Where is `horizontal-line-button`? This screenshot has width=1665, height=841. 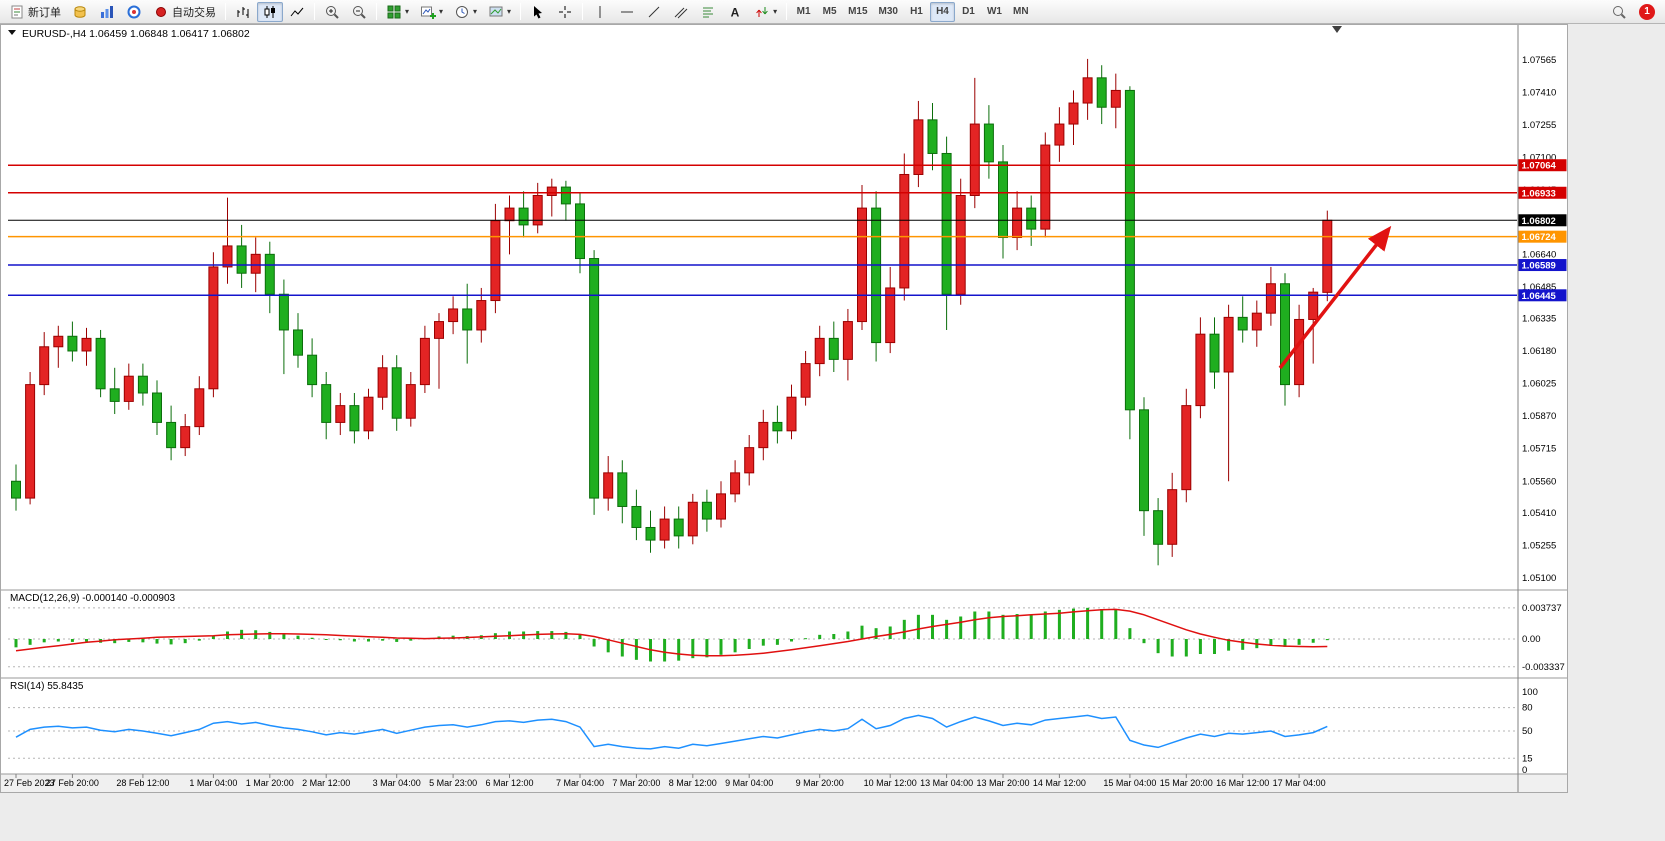
horizontal-line-button is located at coordinates (627, 12).